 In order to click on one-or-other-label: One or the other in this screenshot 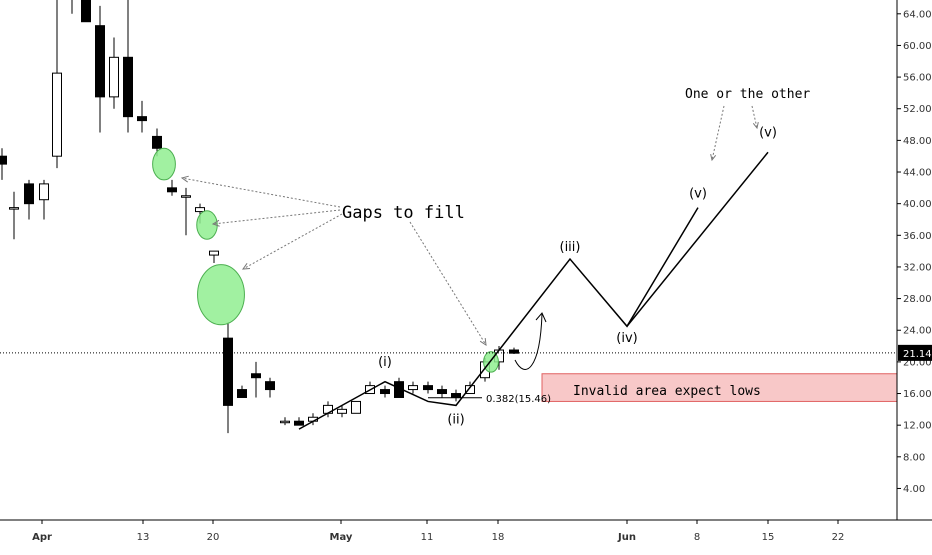, I will do `click(747, 94)`.